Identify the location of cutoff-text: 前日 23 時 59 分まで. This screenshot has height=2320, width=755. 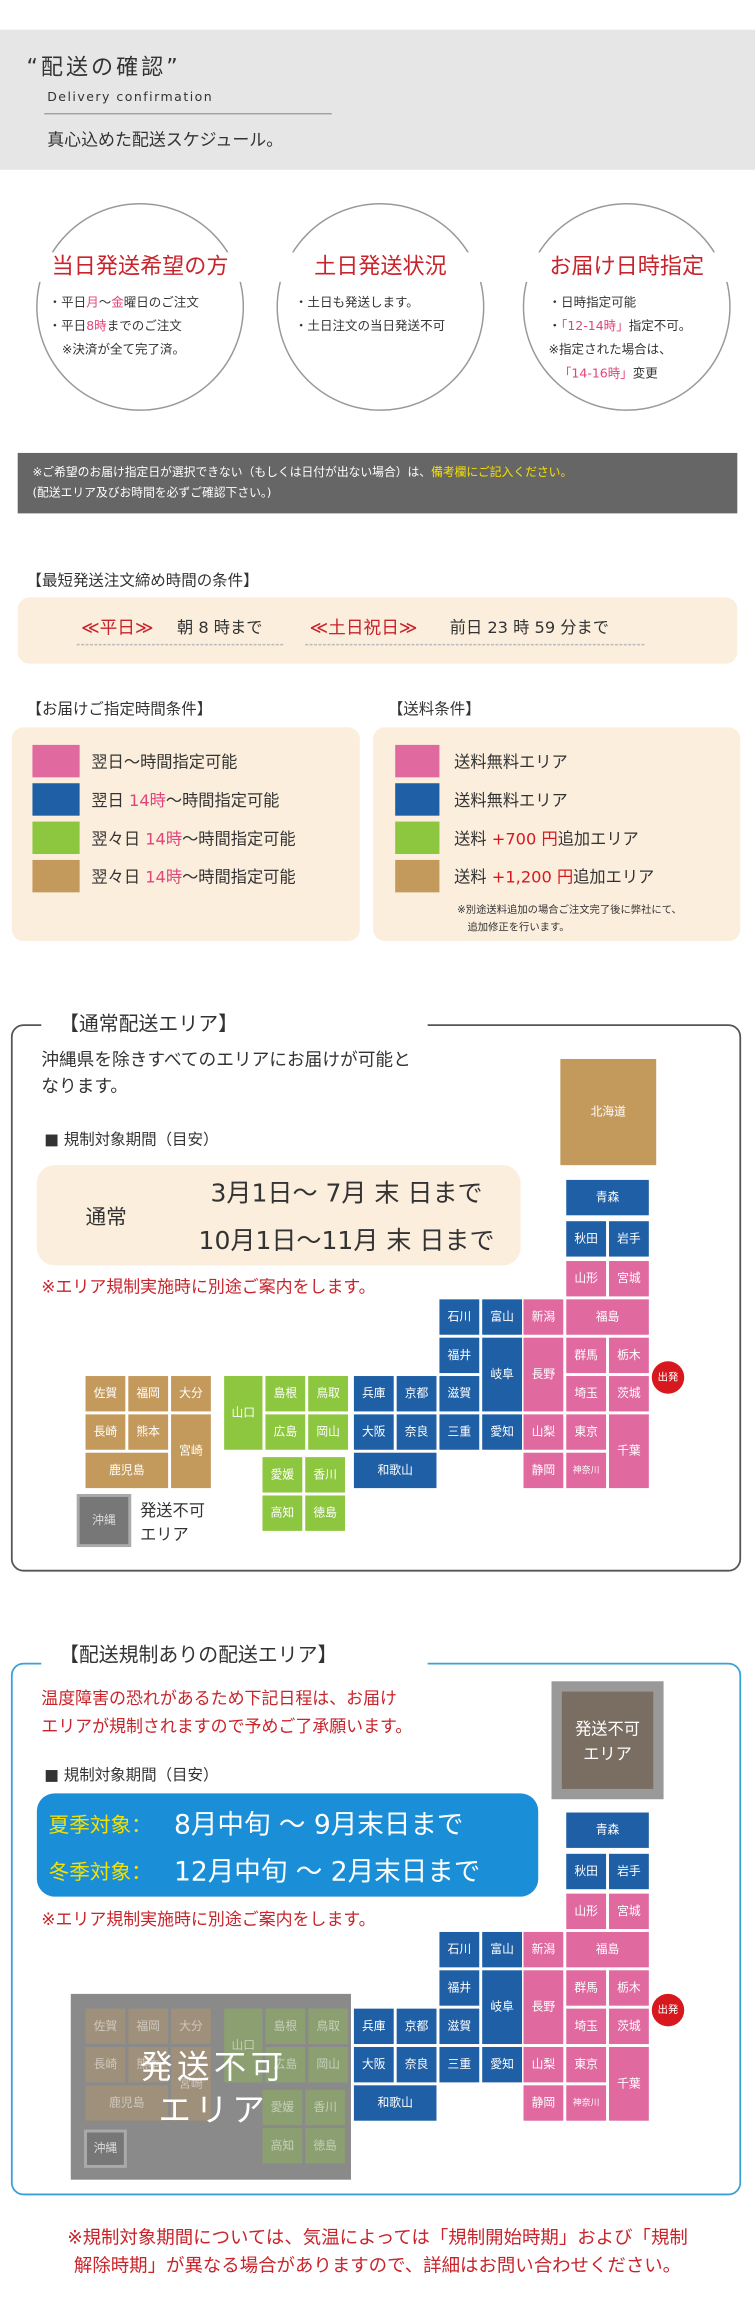
(529, 627).